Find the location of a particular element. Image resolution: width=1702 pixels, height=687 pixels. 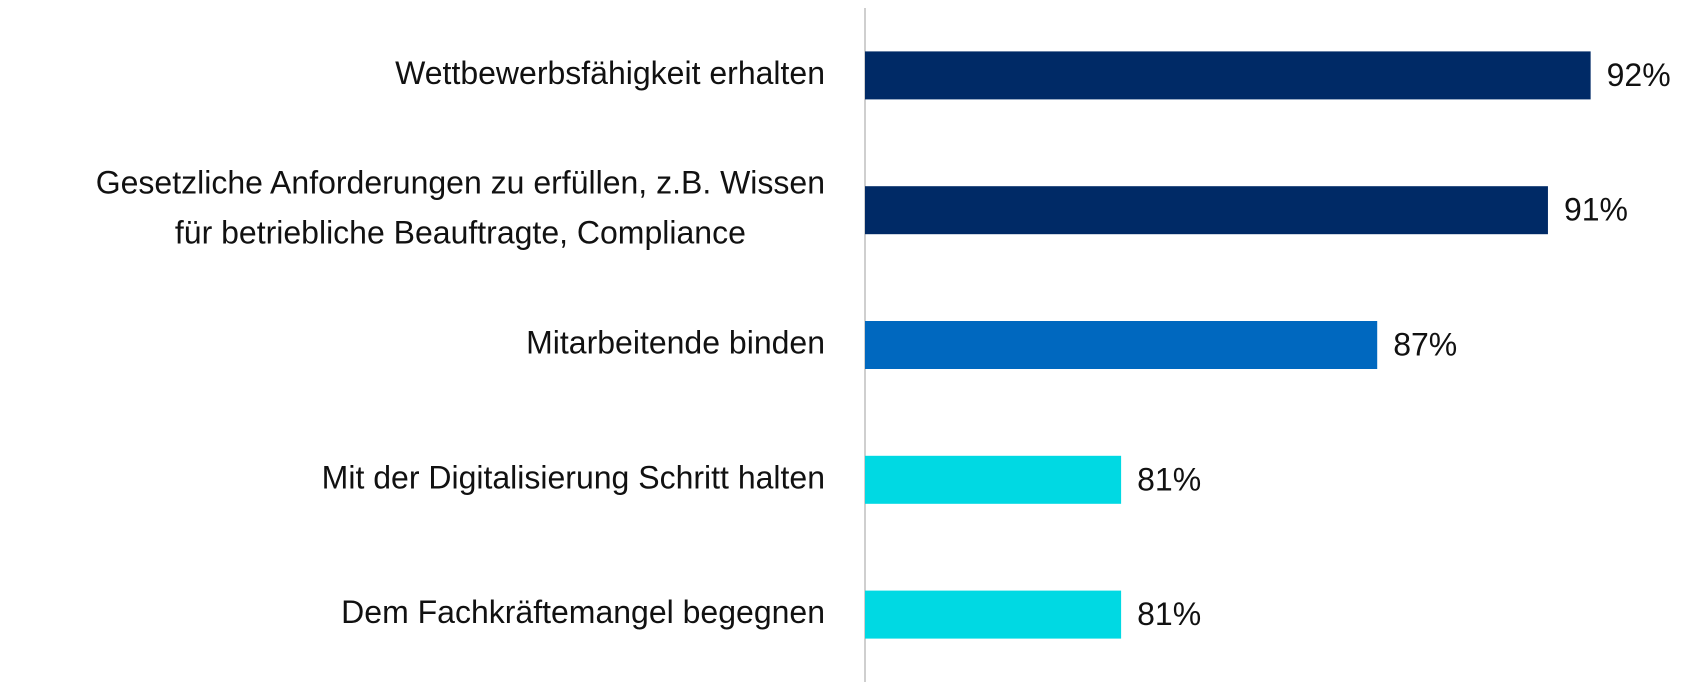

category-label: für betriebliche Beauftragte, Compliance is located at coordinates (460, 233).